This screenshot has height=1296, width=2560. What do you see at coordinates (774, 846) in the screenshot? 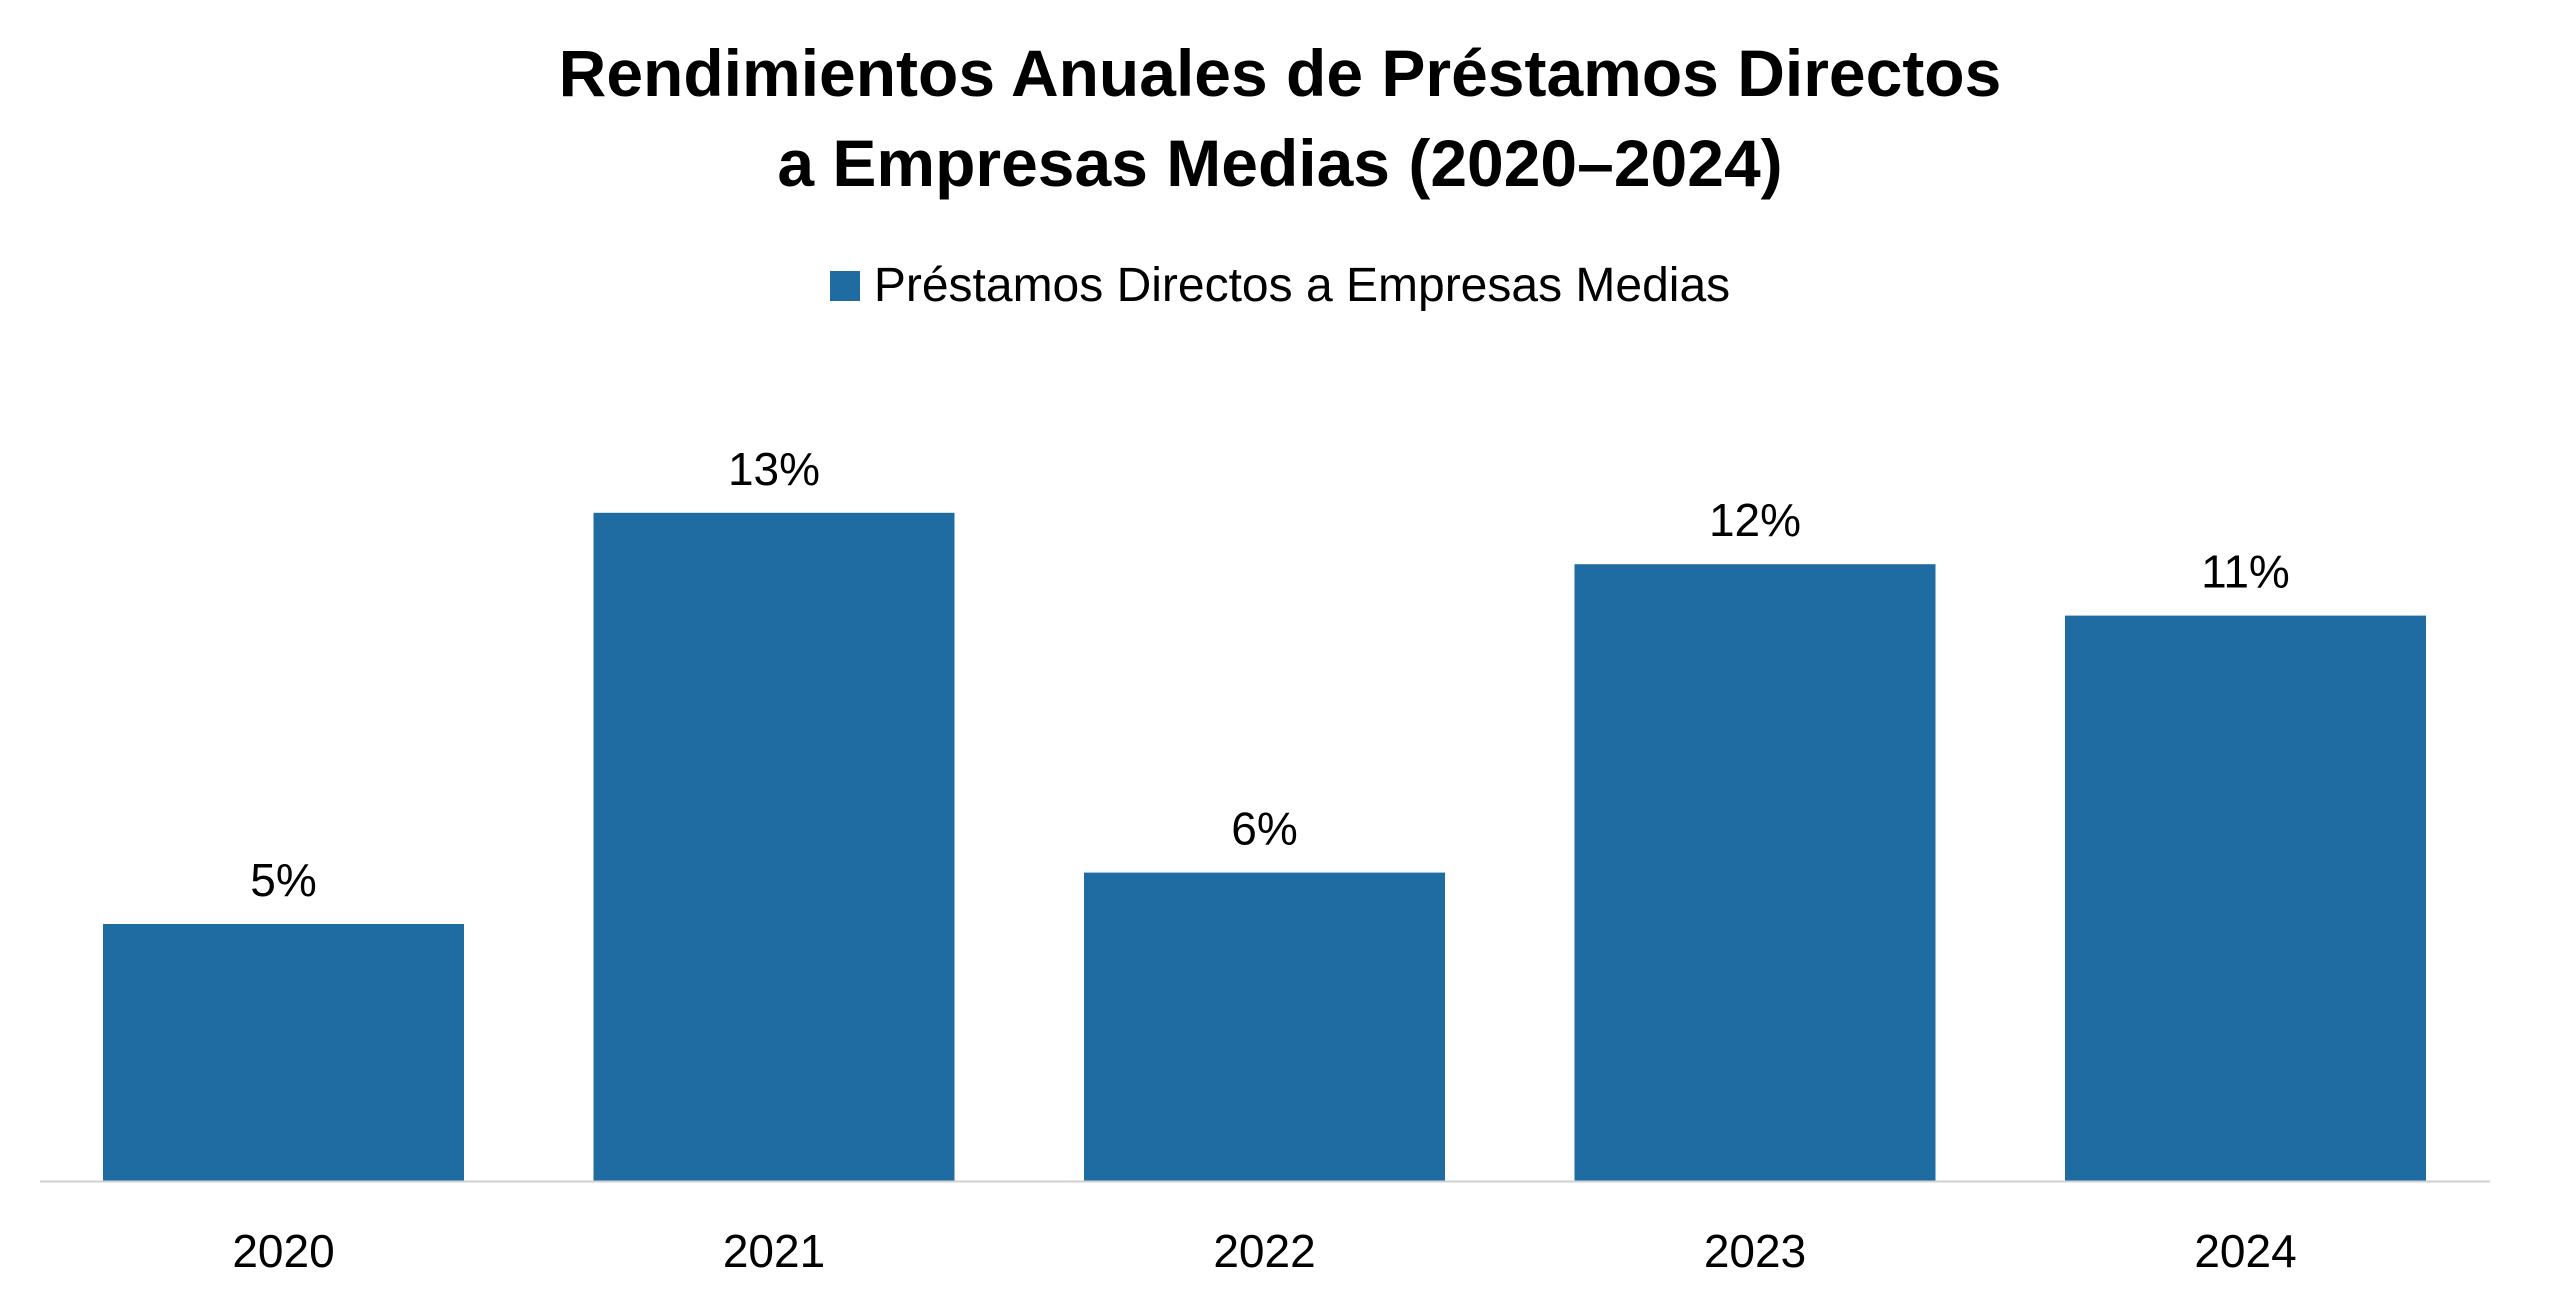
I see `bar-2021` at bounding box center [774, 846].